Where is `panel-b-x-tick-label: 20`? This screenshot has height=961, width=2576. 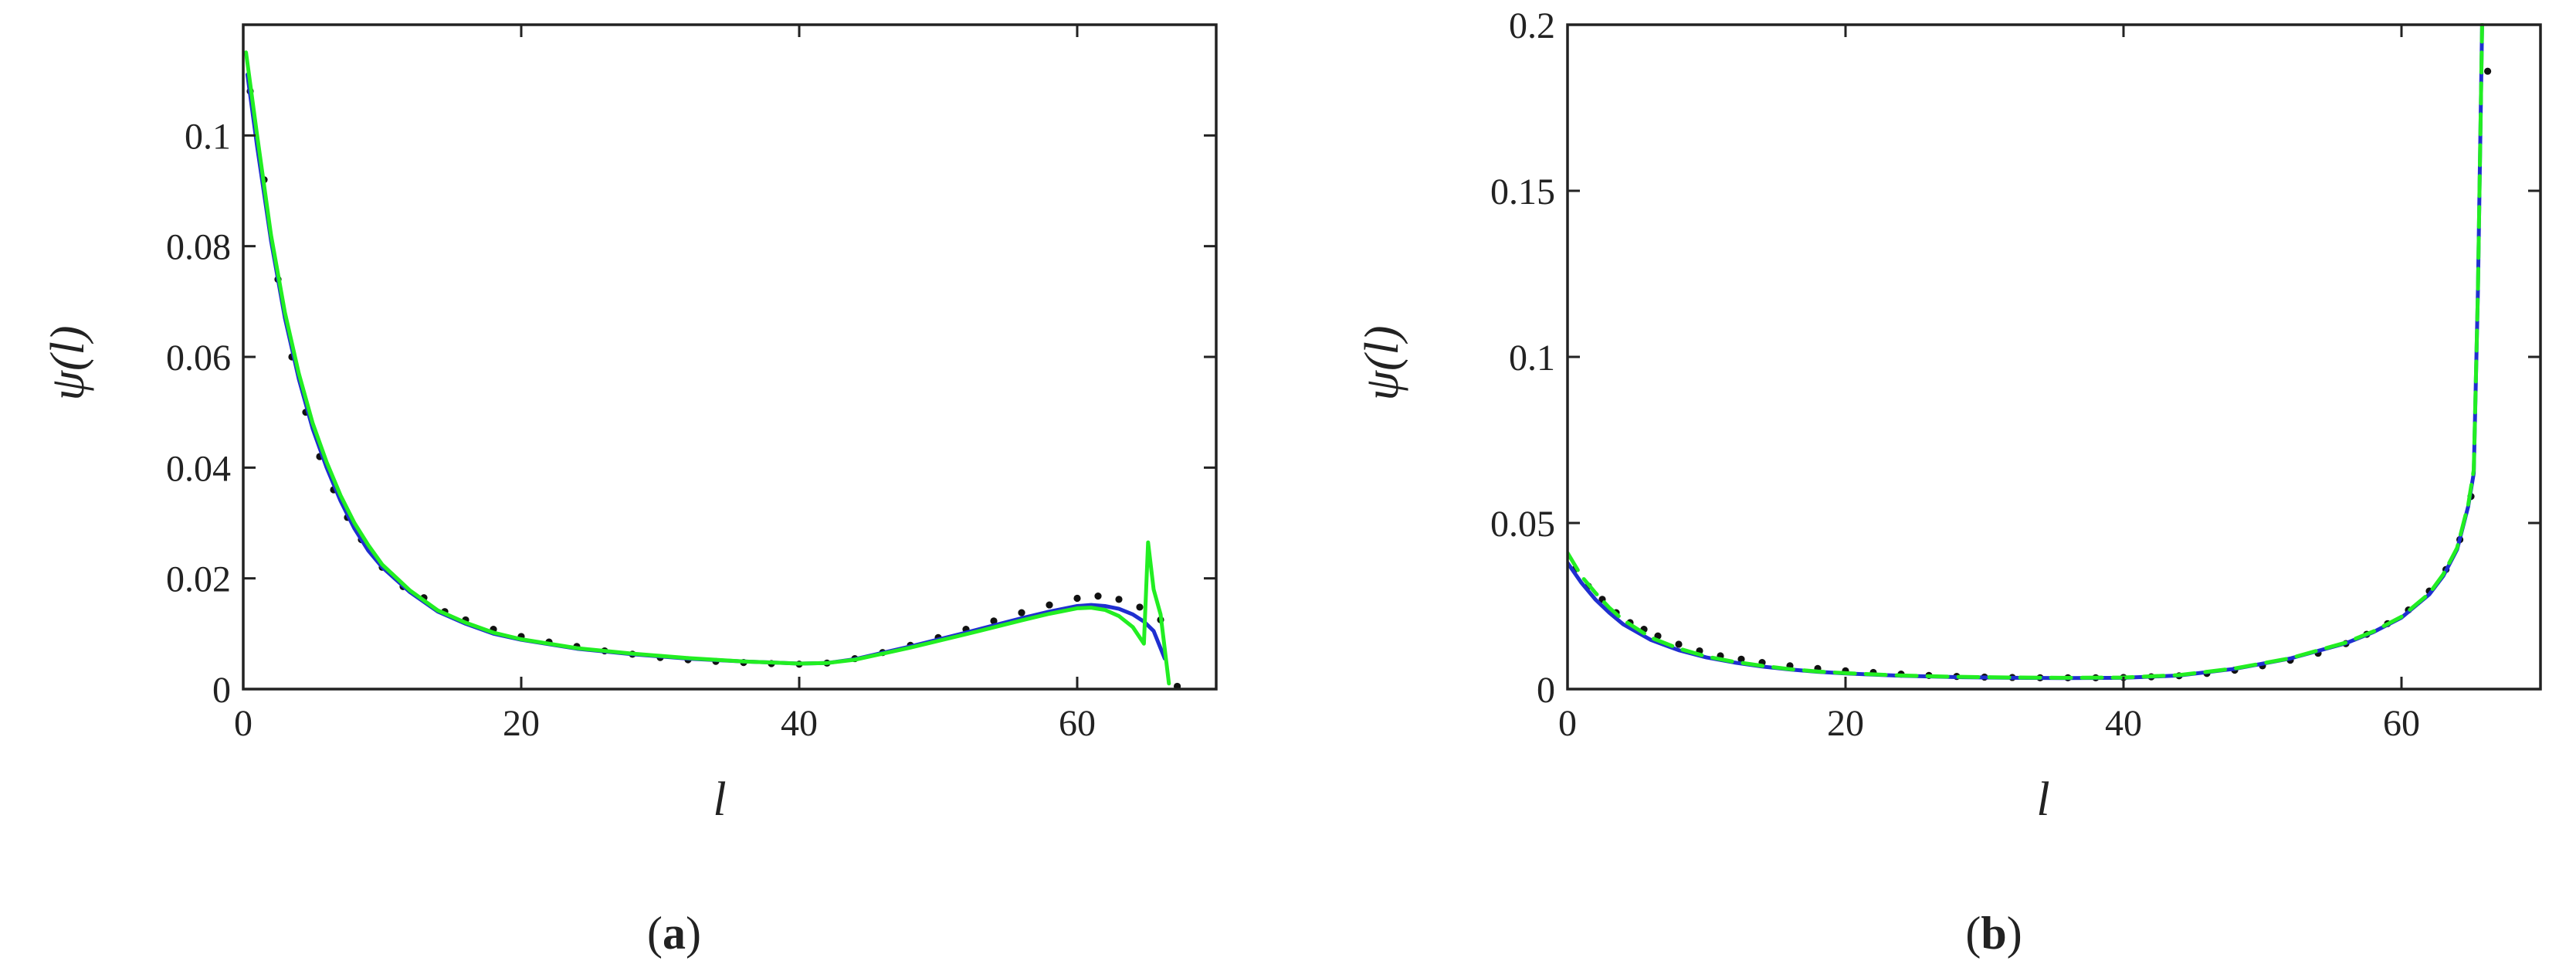
panel-b-x-tick-label: 20 is located at coordinates (1845, 723).